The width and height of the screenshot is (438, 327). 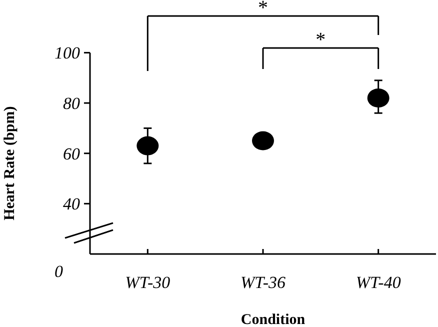 What do you see at coordinates (10, 163) in the screenshot?
I see `y-axis-title: Heart Rate (bpm)` at bounding box center [10, 163].